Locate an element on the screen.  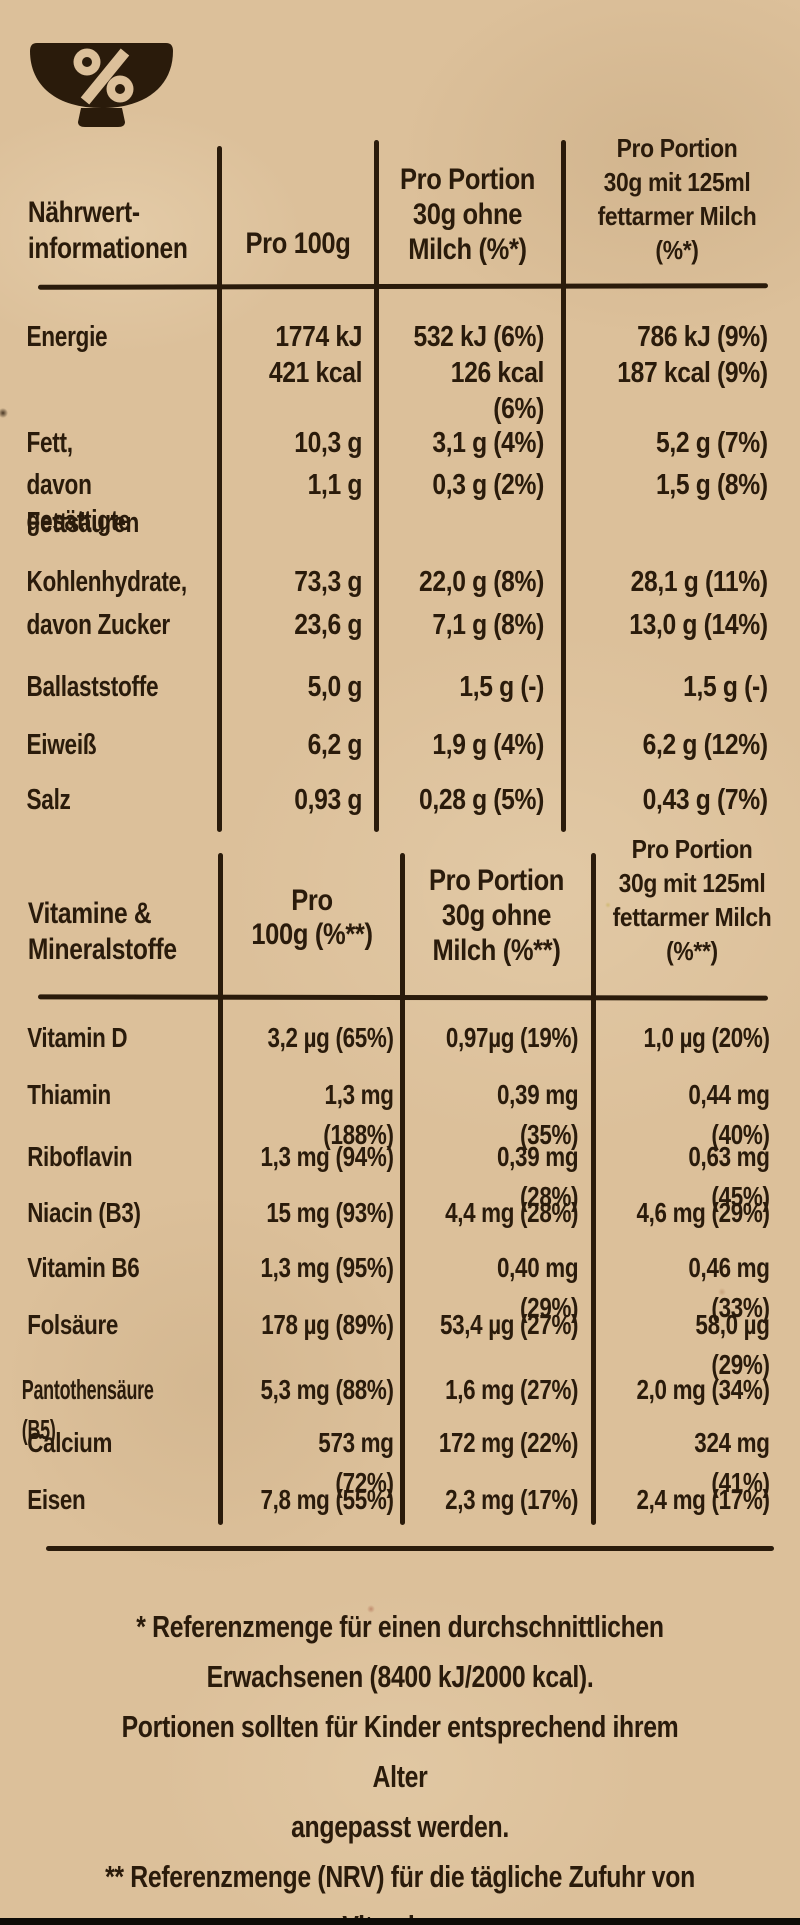
header-per-100g: Pro 100g is located at coordinates (298, 243).